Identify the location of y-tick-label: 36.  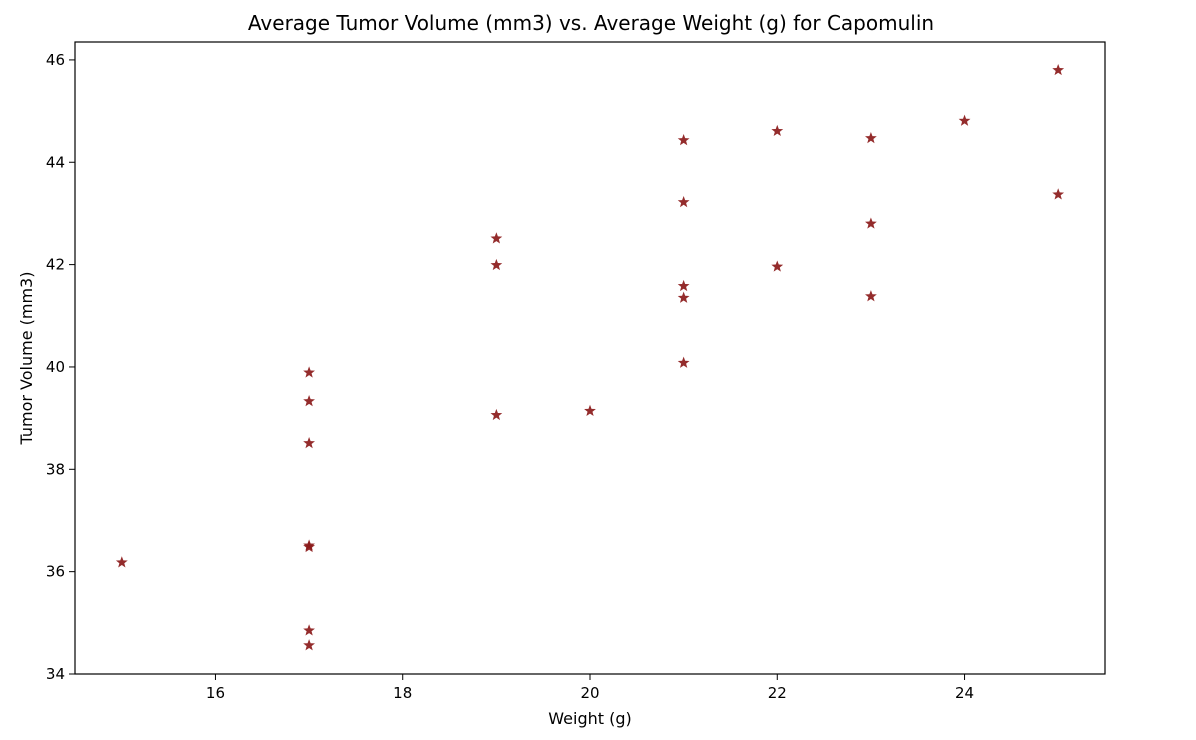
(55, 572).